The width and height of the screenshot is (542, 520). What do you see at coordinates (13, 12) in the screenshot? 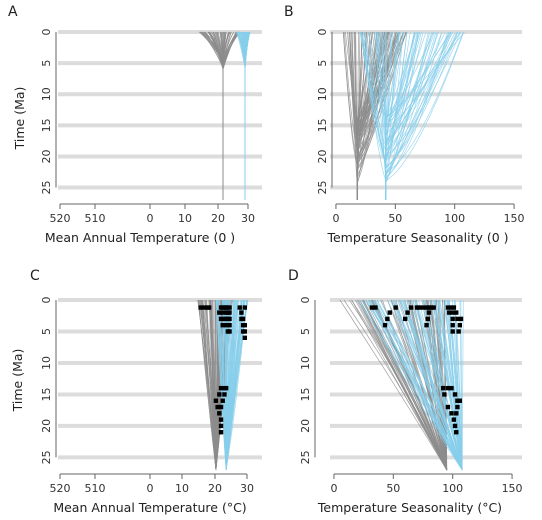
I see `panel-a-letter: A` at bounding box center [13, 12].